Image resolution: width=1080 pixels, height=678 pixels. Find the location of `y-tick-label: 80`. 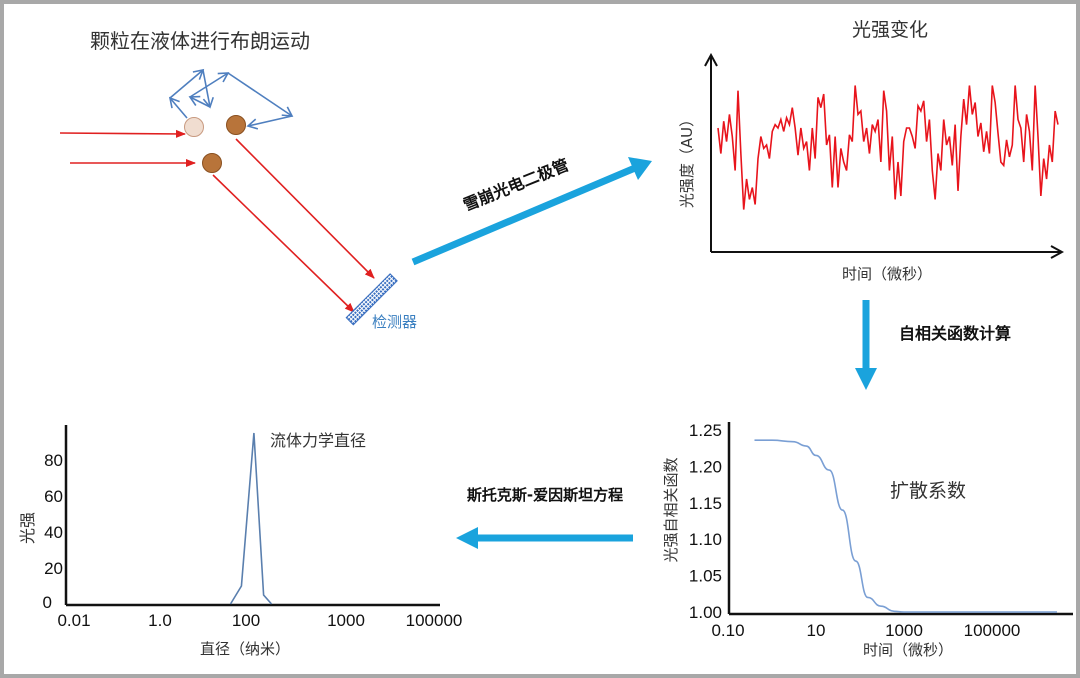

y-tick-label: 80 is located at coordinates (53, 460).